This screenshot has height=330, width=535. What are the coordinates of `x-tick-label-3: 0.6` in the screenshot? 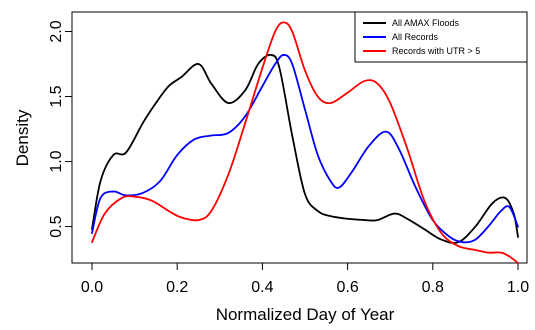 It's located at (347, 287).